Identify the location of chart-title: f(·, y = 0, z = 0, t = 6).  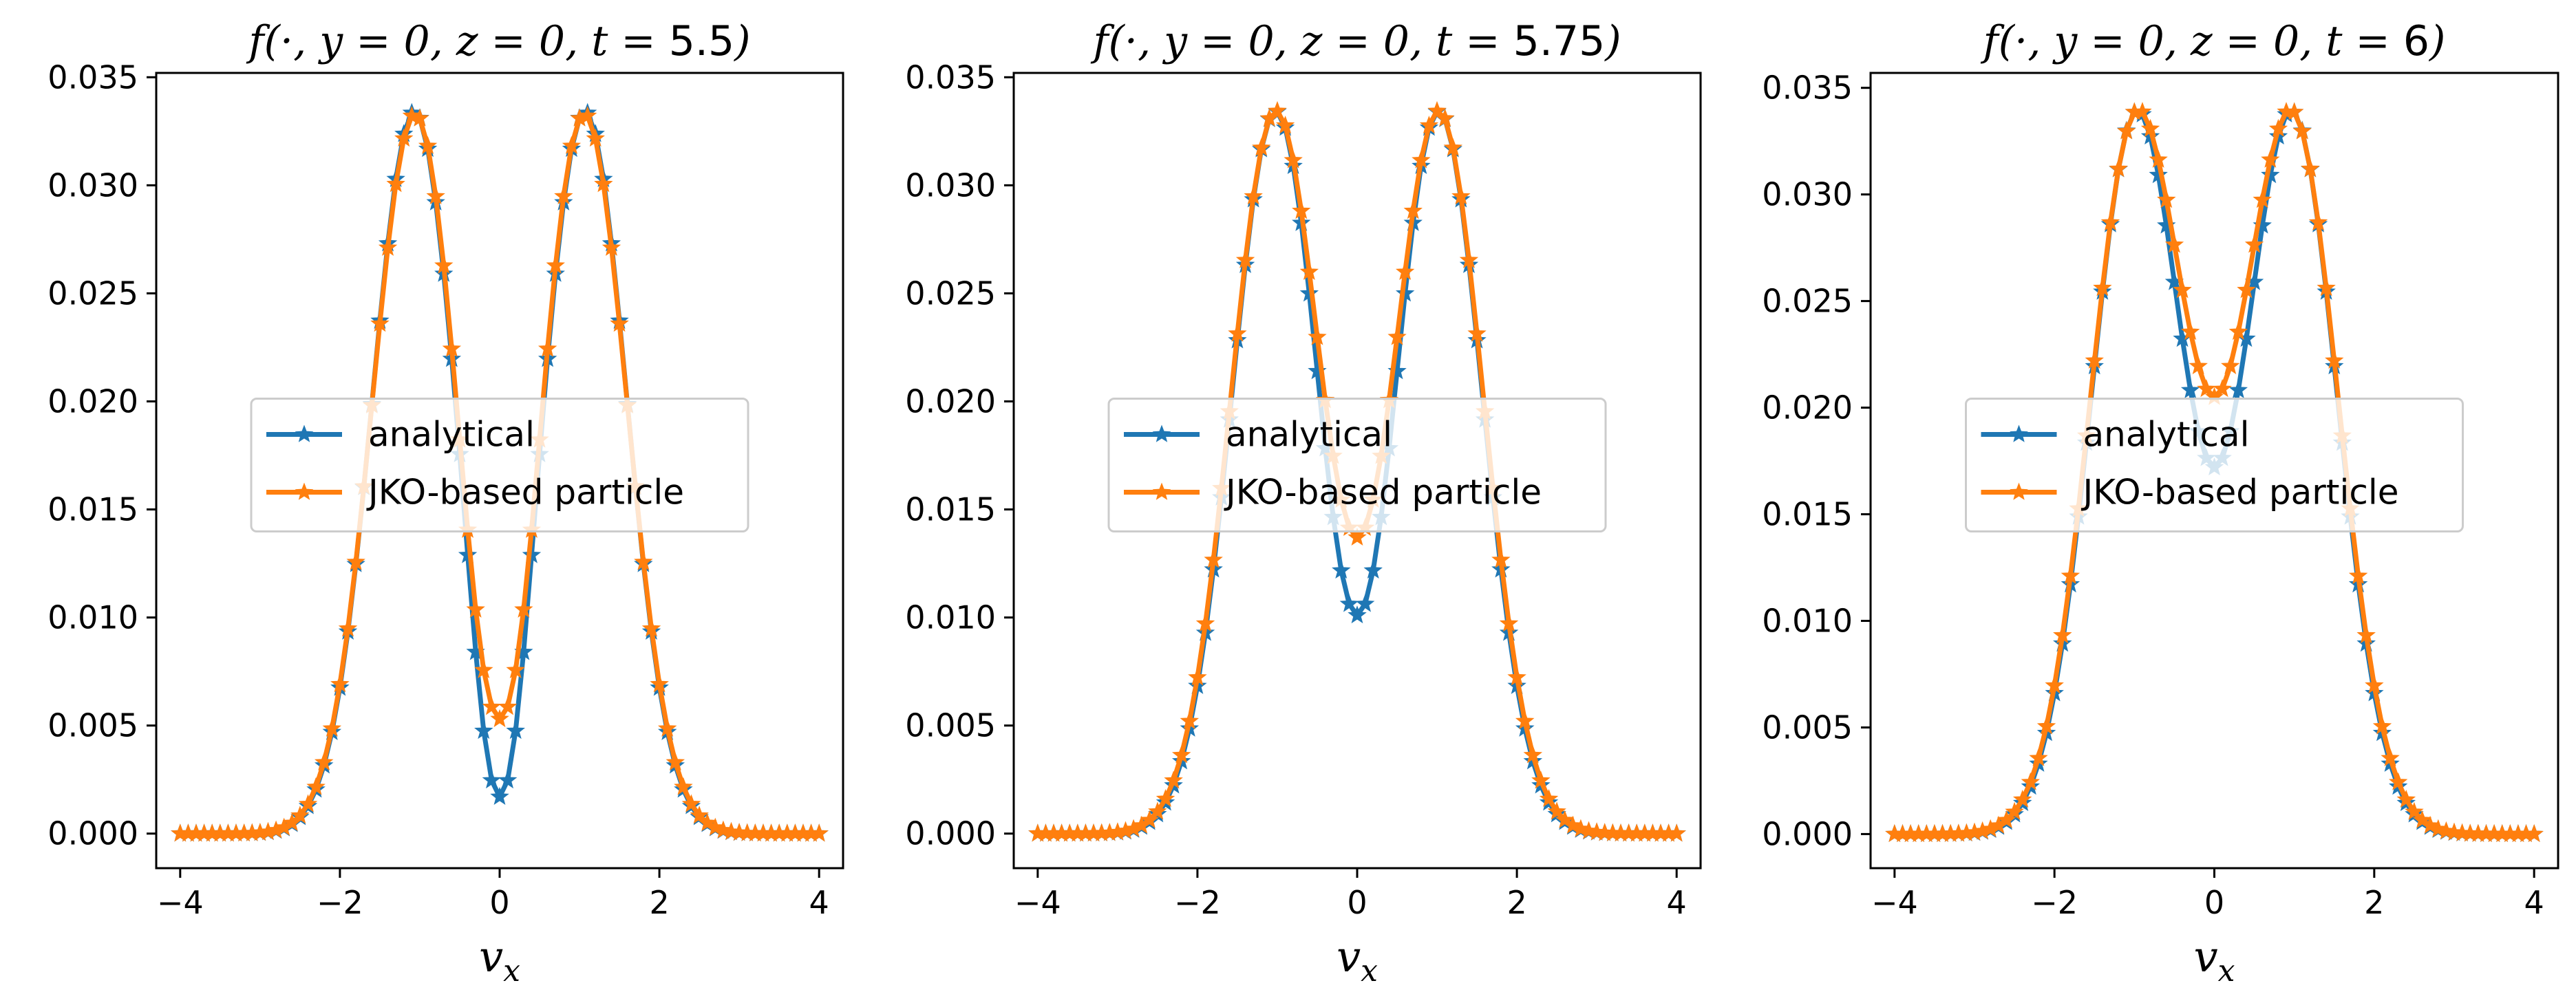
(2213, 41).